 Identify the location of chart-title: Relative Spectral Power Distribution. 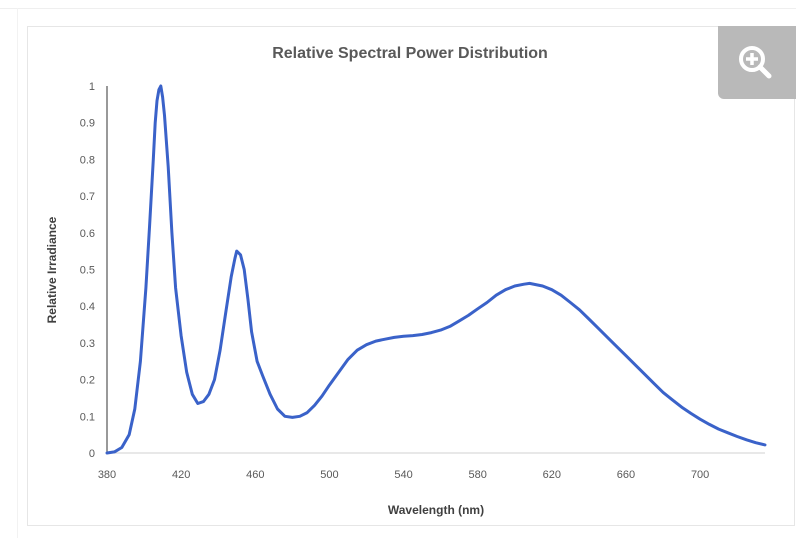
(410, 53).